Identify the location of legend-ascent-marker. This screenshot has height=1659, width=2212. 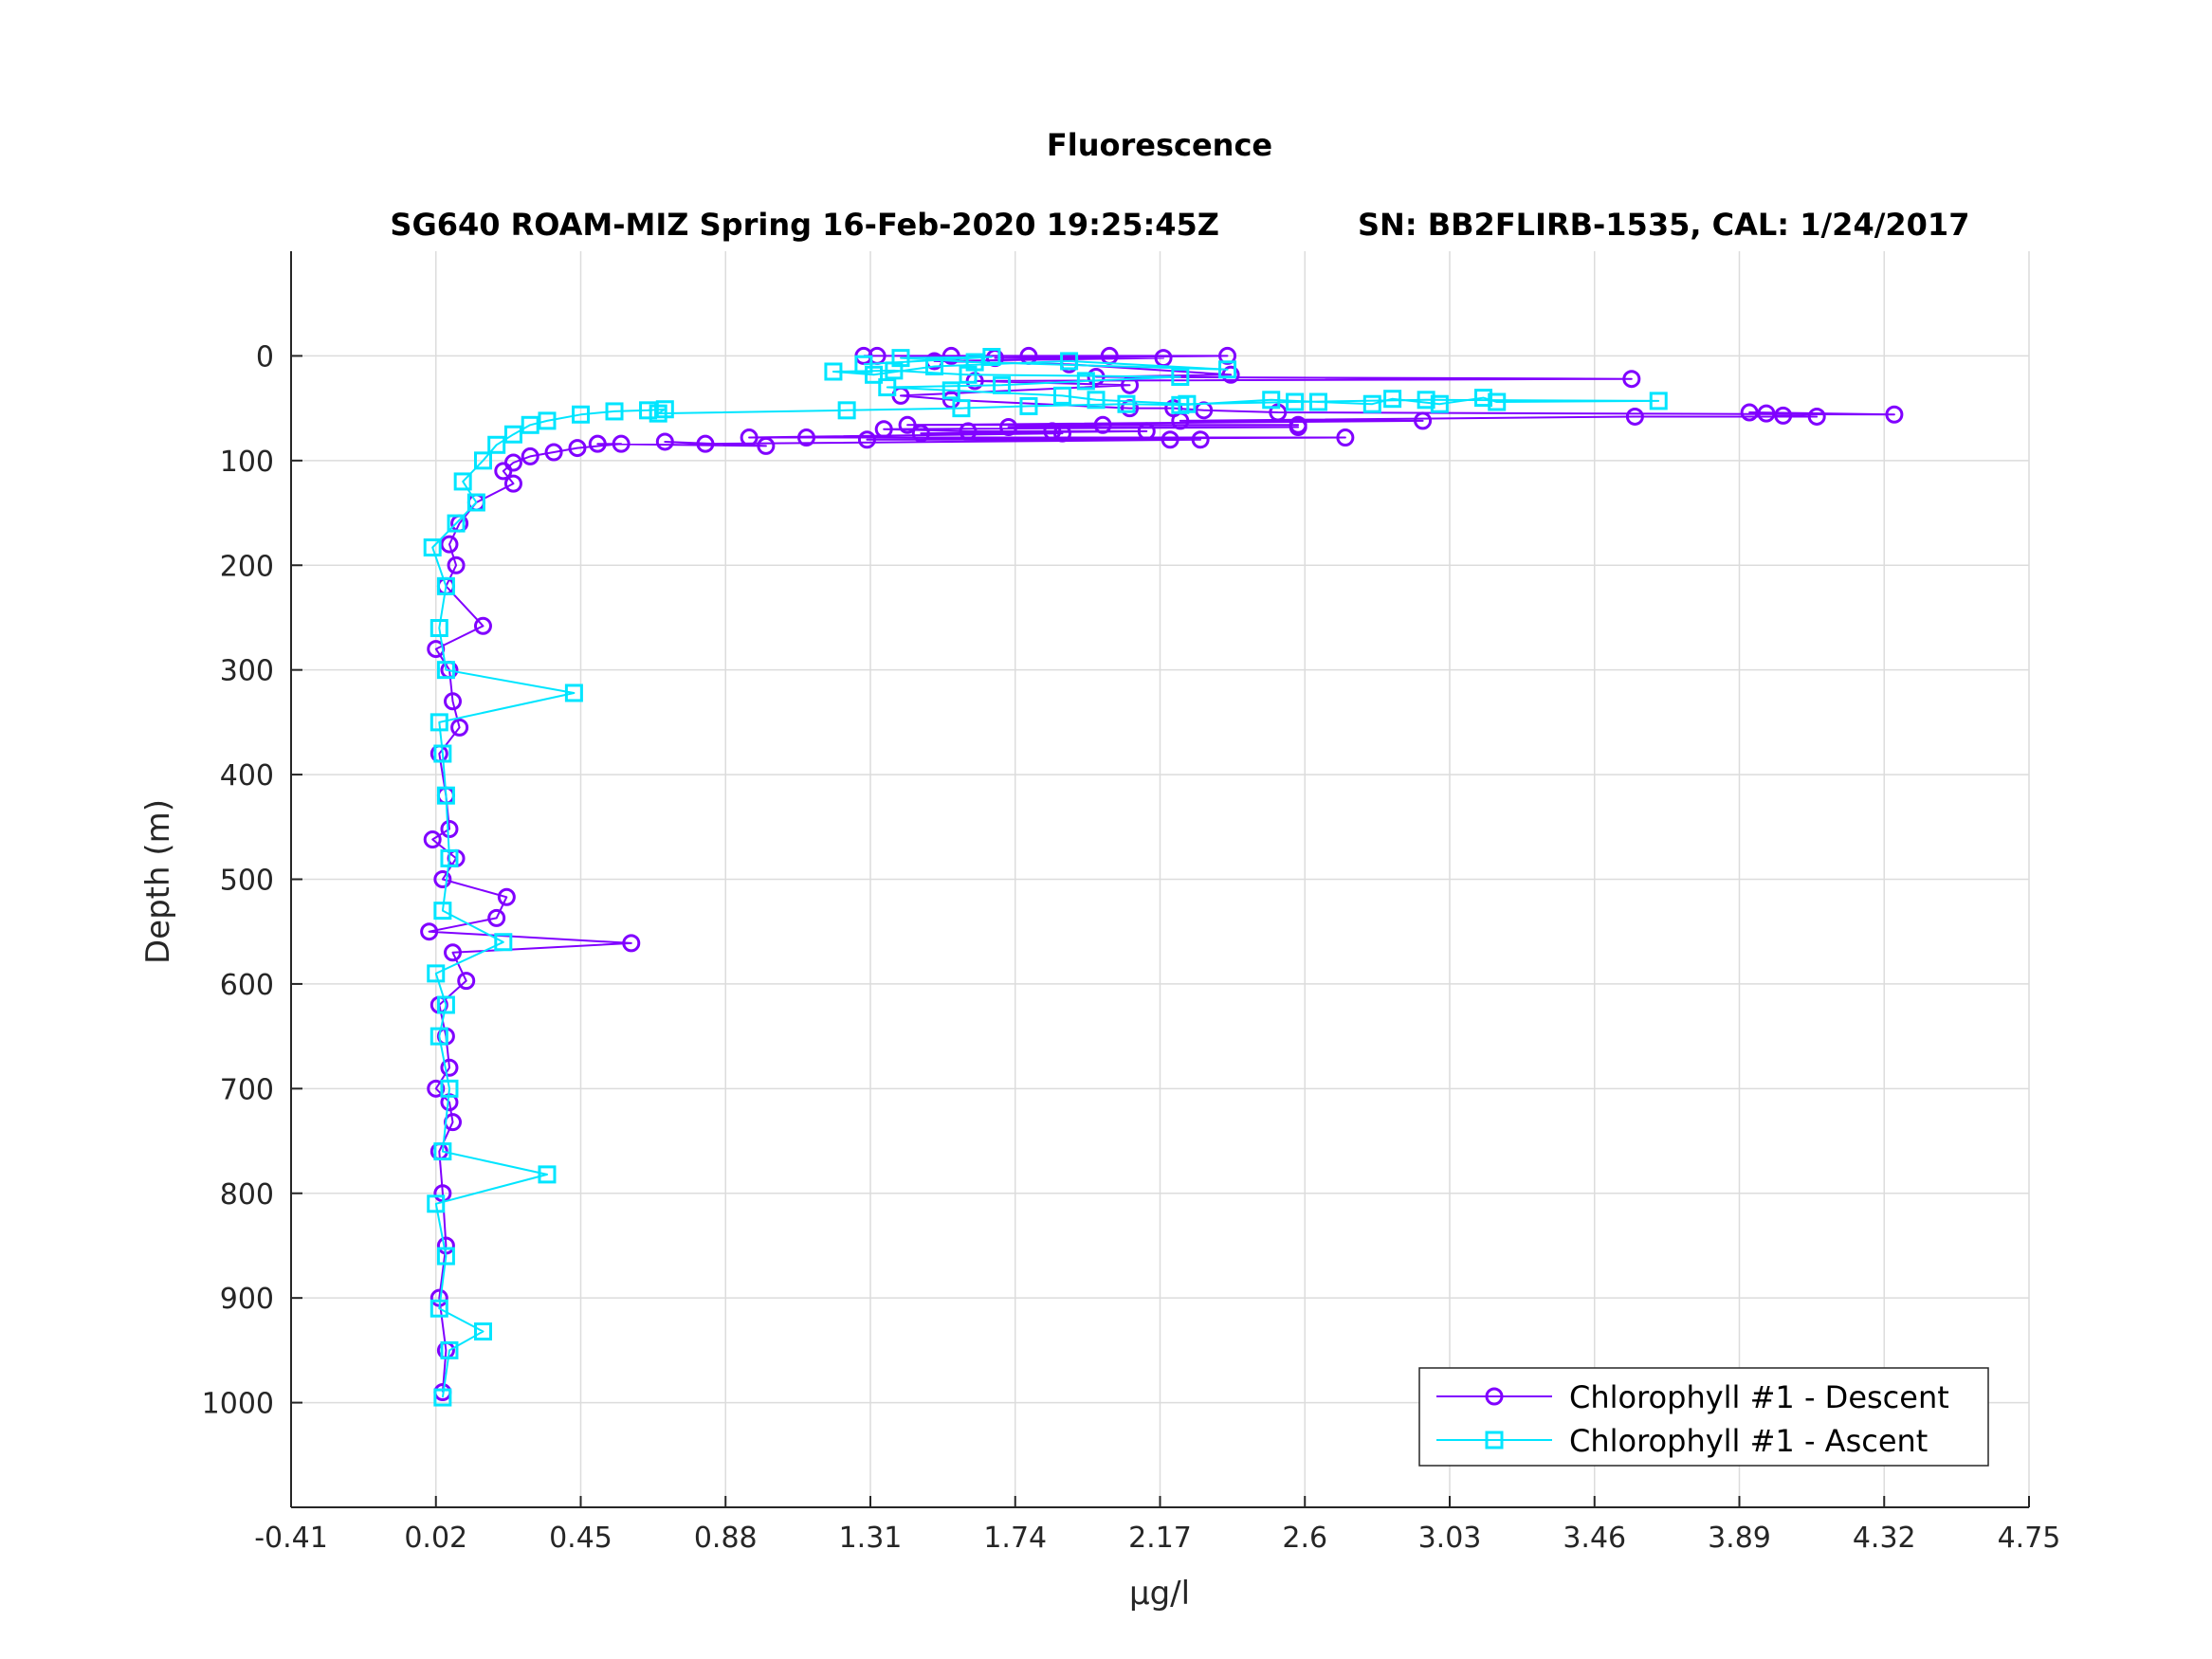
(1494, 1440).